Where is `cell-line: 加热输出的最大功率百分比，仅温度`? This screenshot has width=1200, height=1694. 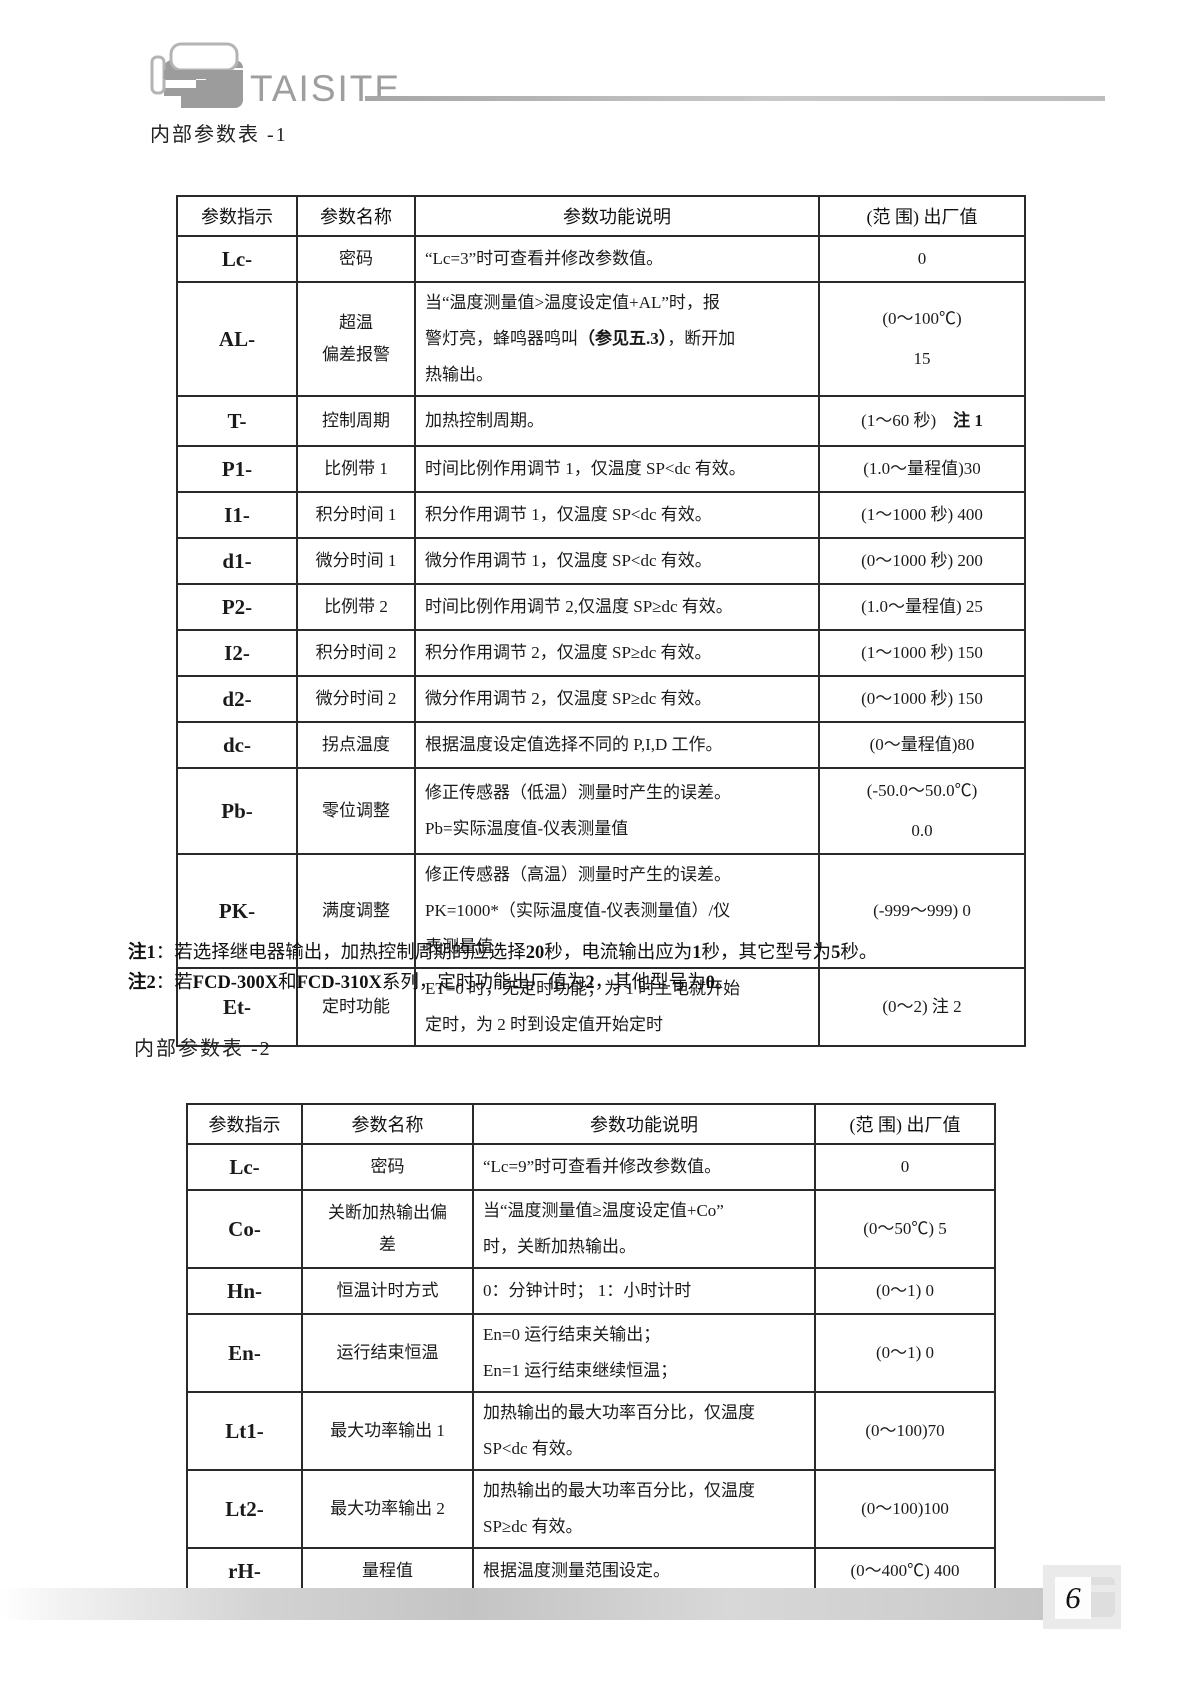
cell-line: 加热输出的最大功率百分比，仅温度 is located at coordinates (619, 1412).